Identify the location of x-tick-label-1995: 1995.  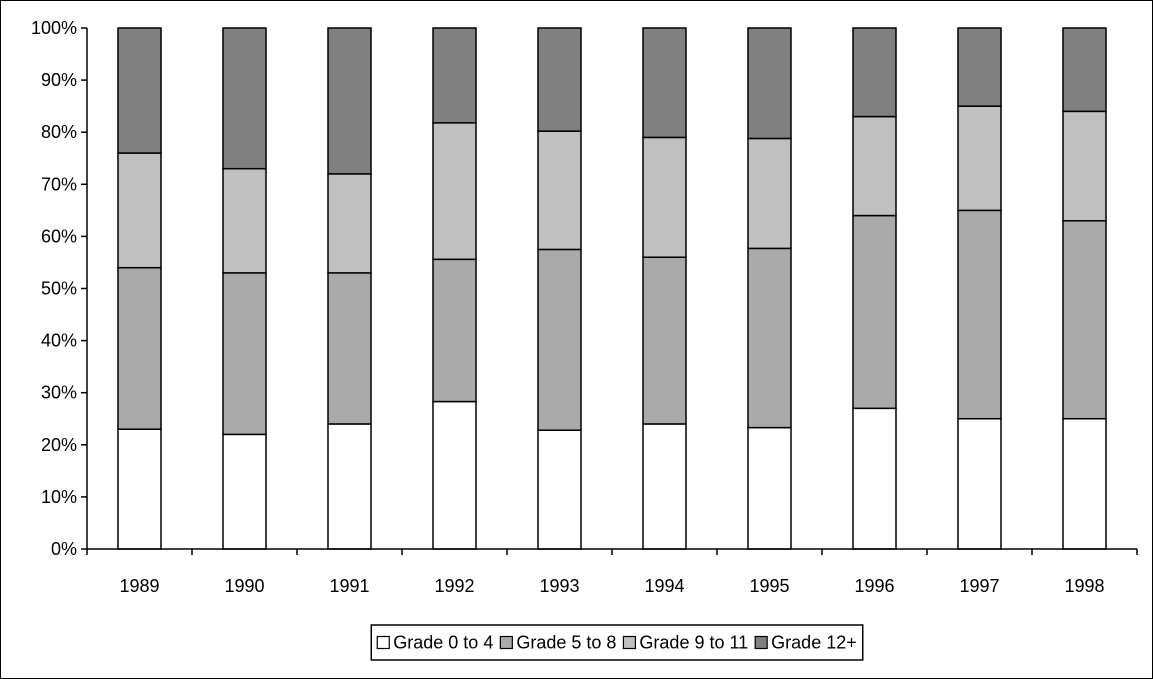
(769, 586).